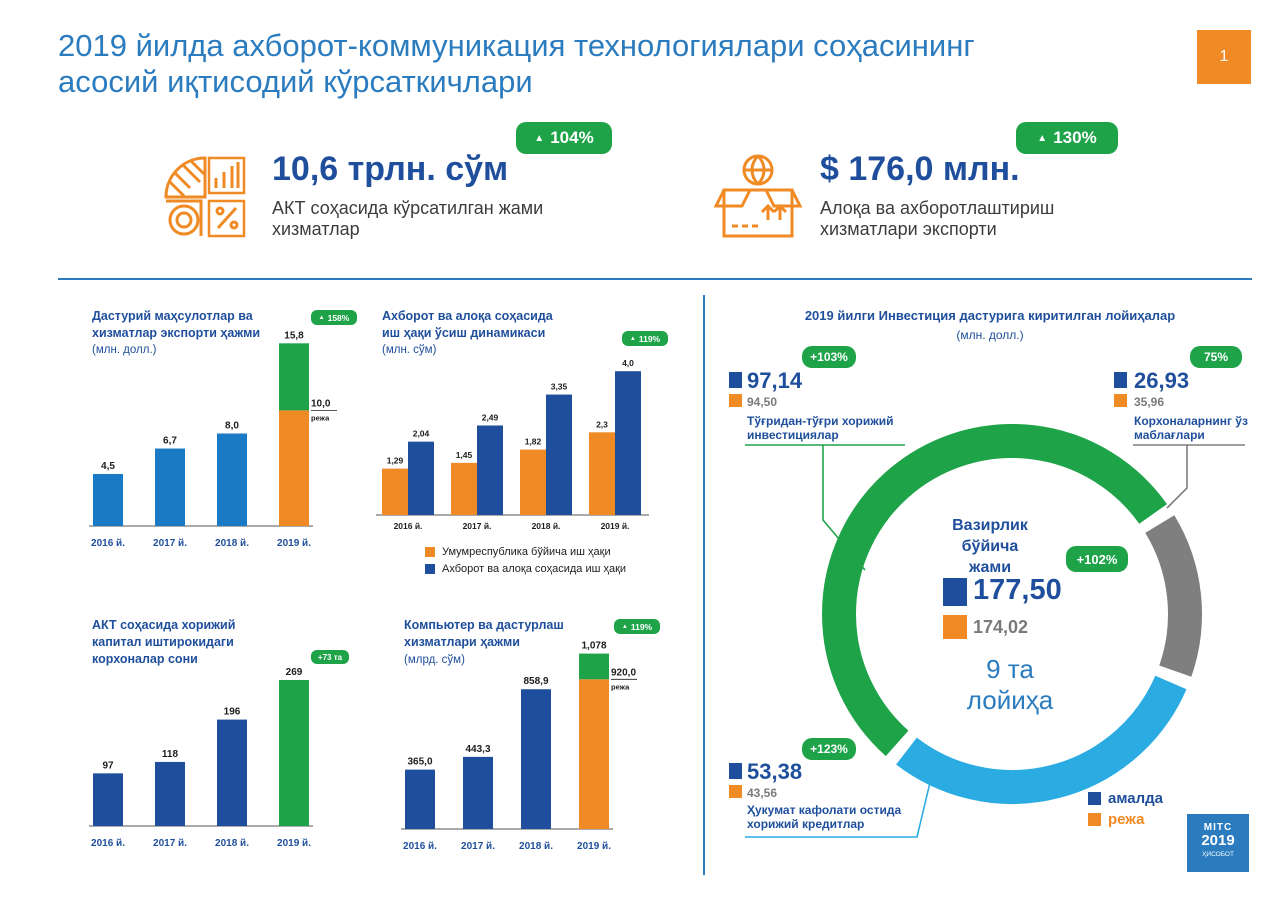 The width and height of the screenshot is (1280, 905). What do you see at coordinates (775, 380) in the screenshot?
I see `fdi-actual-value: 97,14` at bounding box center [775, 380].